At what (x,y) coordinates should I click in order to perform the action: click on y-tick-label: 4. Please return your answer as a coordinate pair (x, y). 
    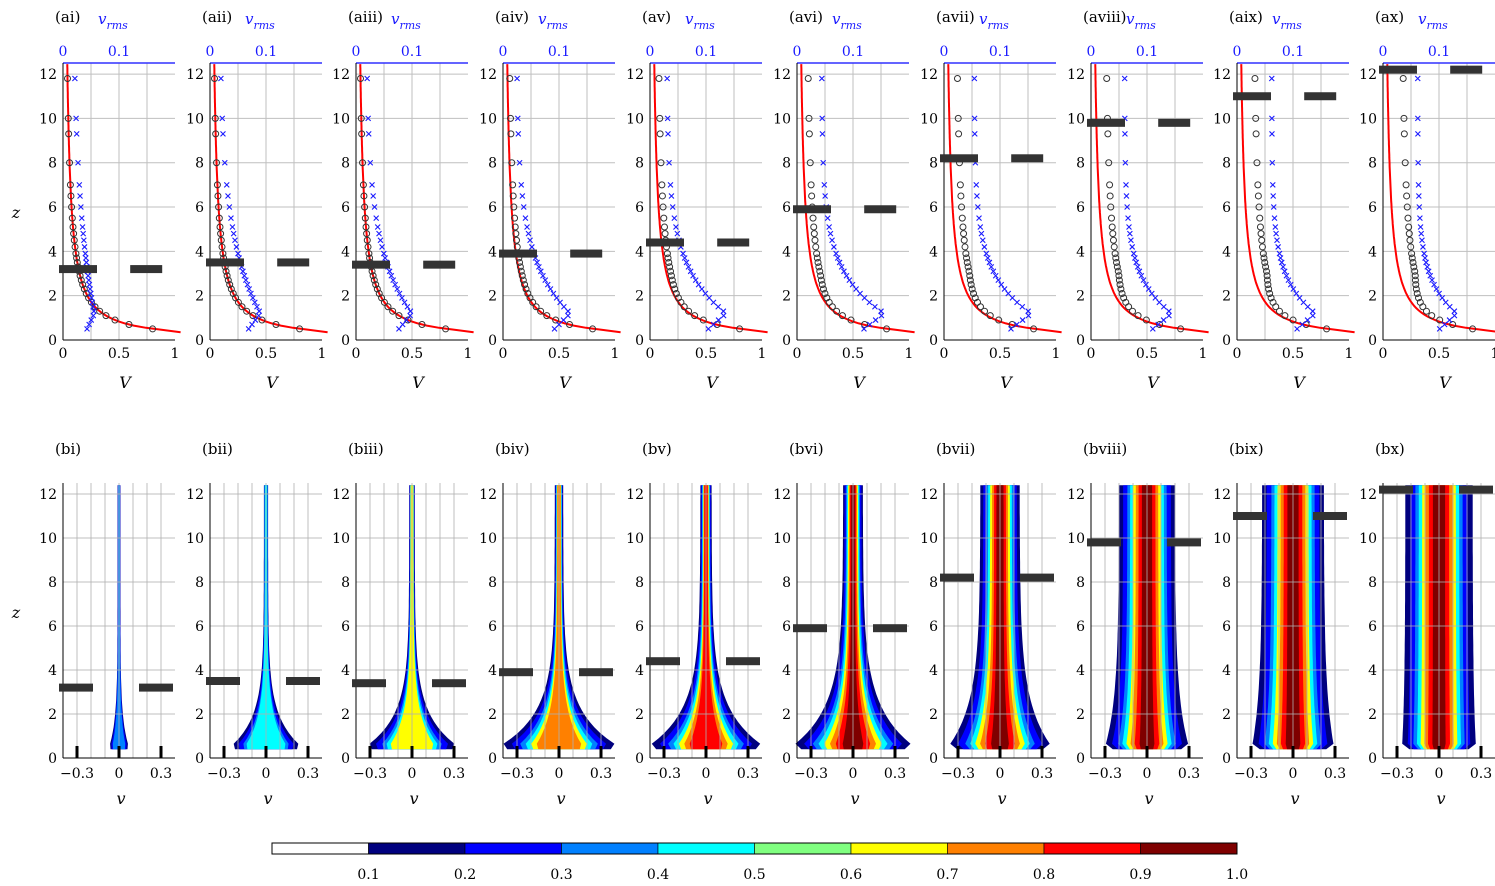
    Looking at the image, I should click on (1226, 671).